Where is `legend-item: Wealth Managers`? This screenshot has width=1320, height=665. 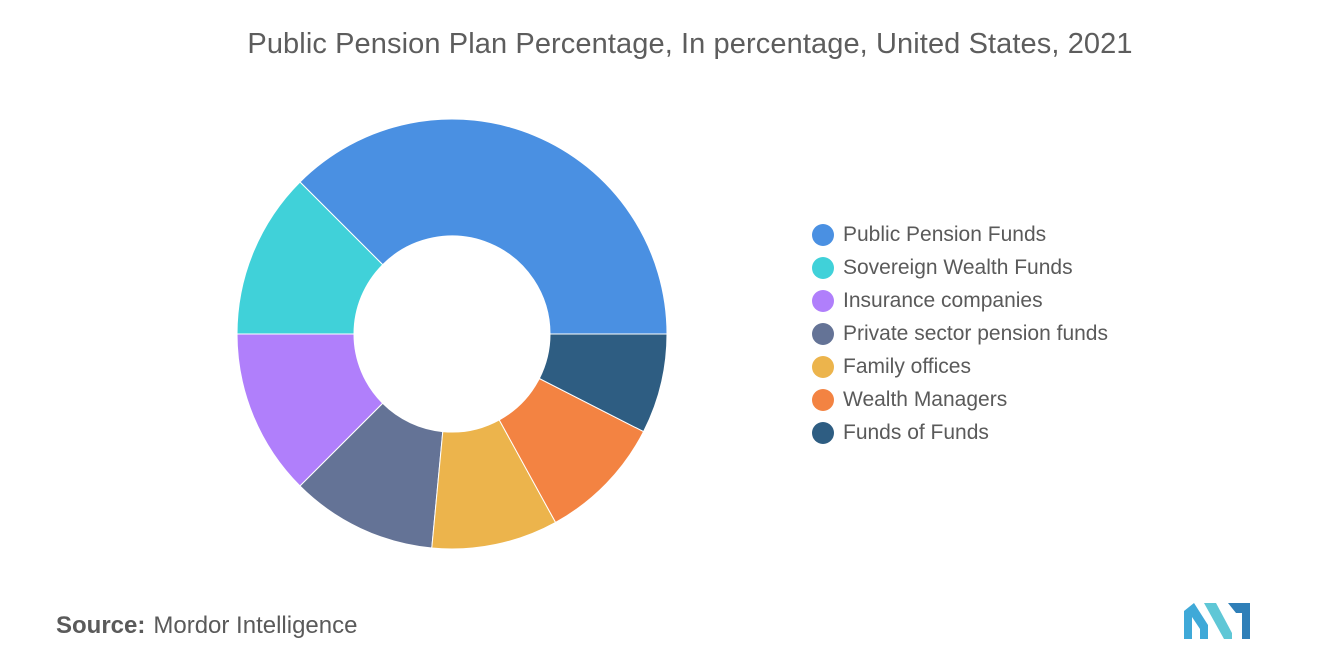 legend-item: Wealth Managers is located at coordinates (960, 399).